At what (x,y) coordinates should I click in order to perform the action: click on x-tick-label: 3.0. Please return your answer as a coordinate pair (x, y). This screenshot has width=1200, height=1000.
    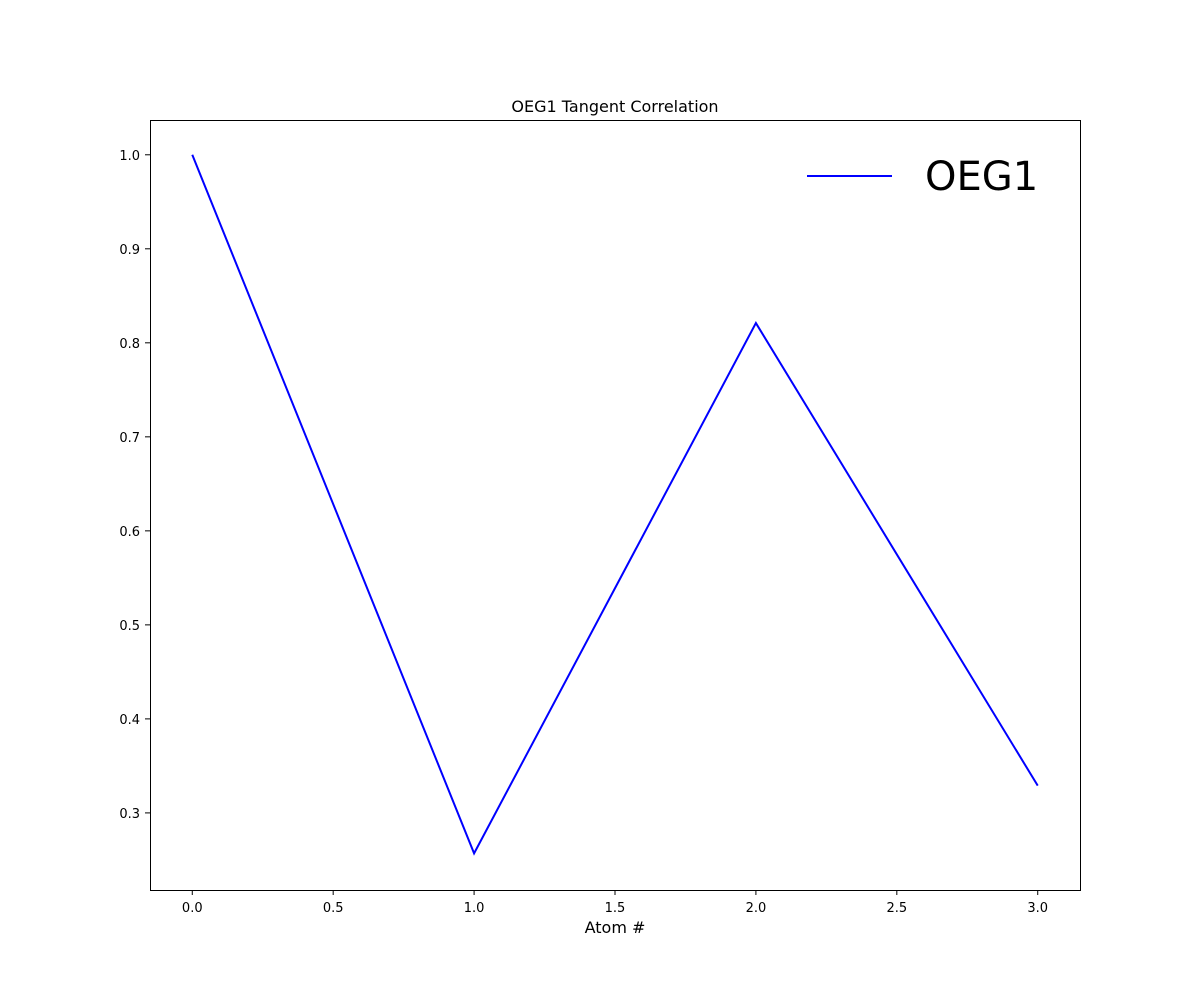
    Looking at the image, I should click on (1037, 908).